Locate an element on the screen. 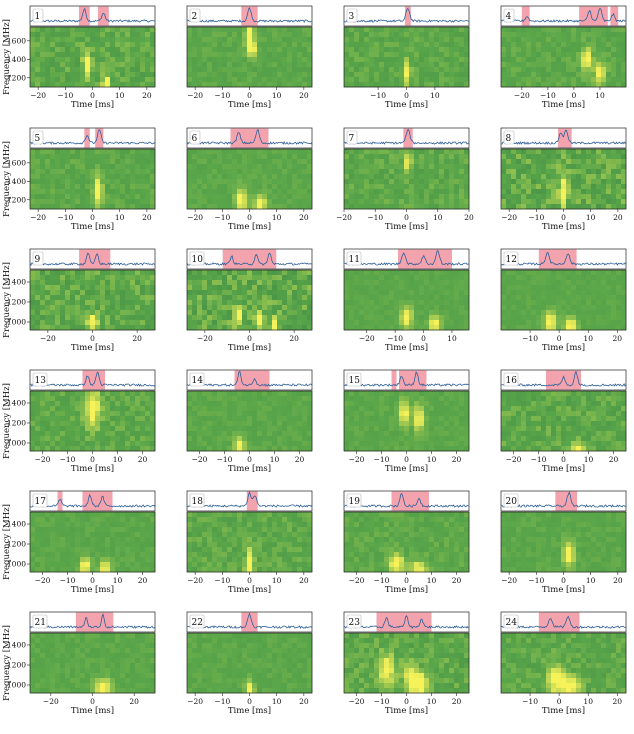  panel-label: 13 is located at coordinates (41, 381).